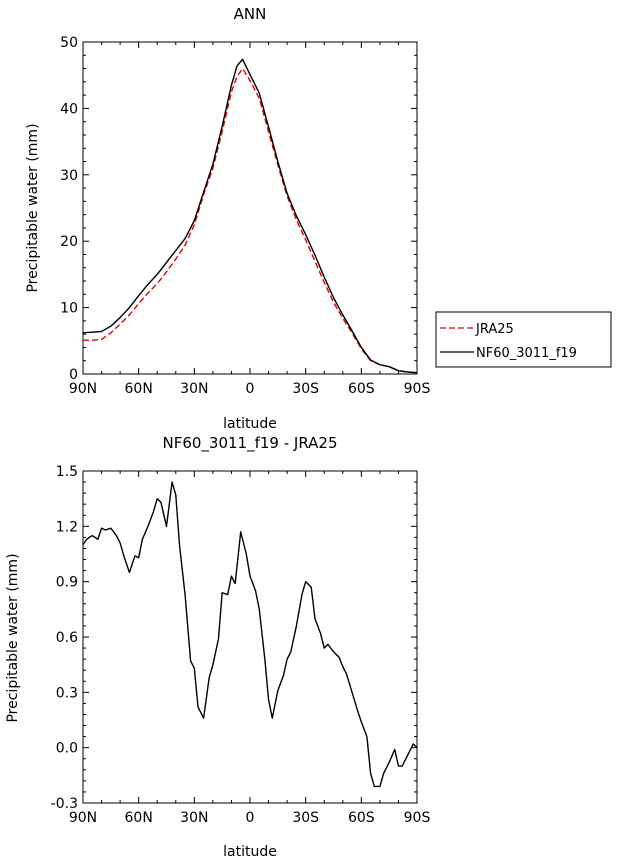  Describe the element at coordinates (73, 375) in the screenshot. I see `y-tick-label: 0` at that location.